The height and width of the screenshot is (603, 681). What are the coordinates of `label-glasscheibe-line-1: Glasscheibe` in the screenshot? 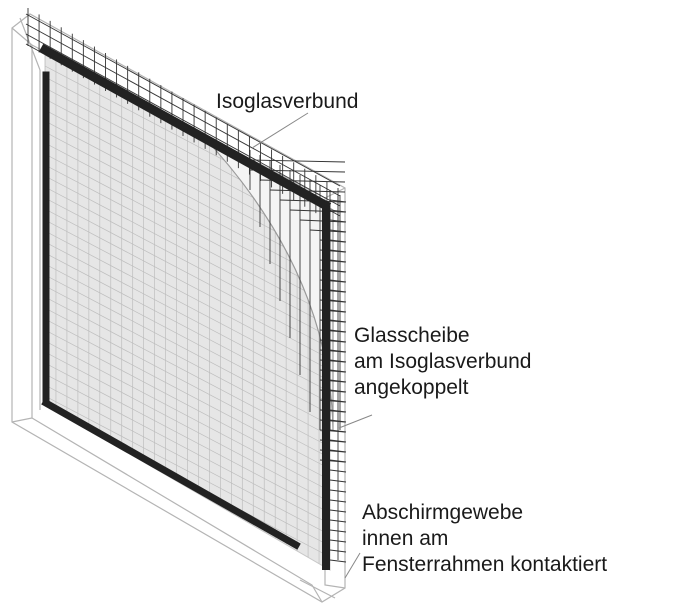 It's located at (412, 335).